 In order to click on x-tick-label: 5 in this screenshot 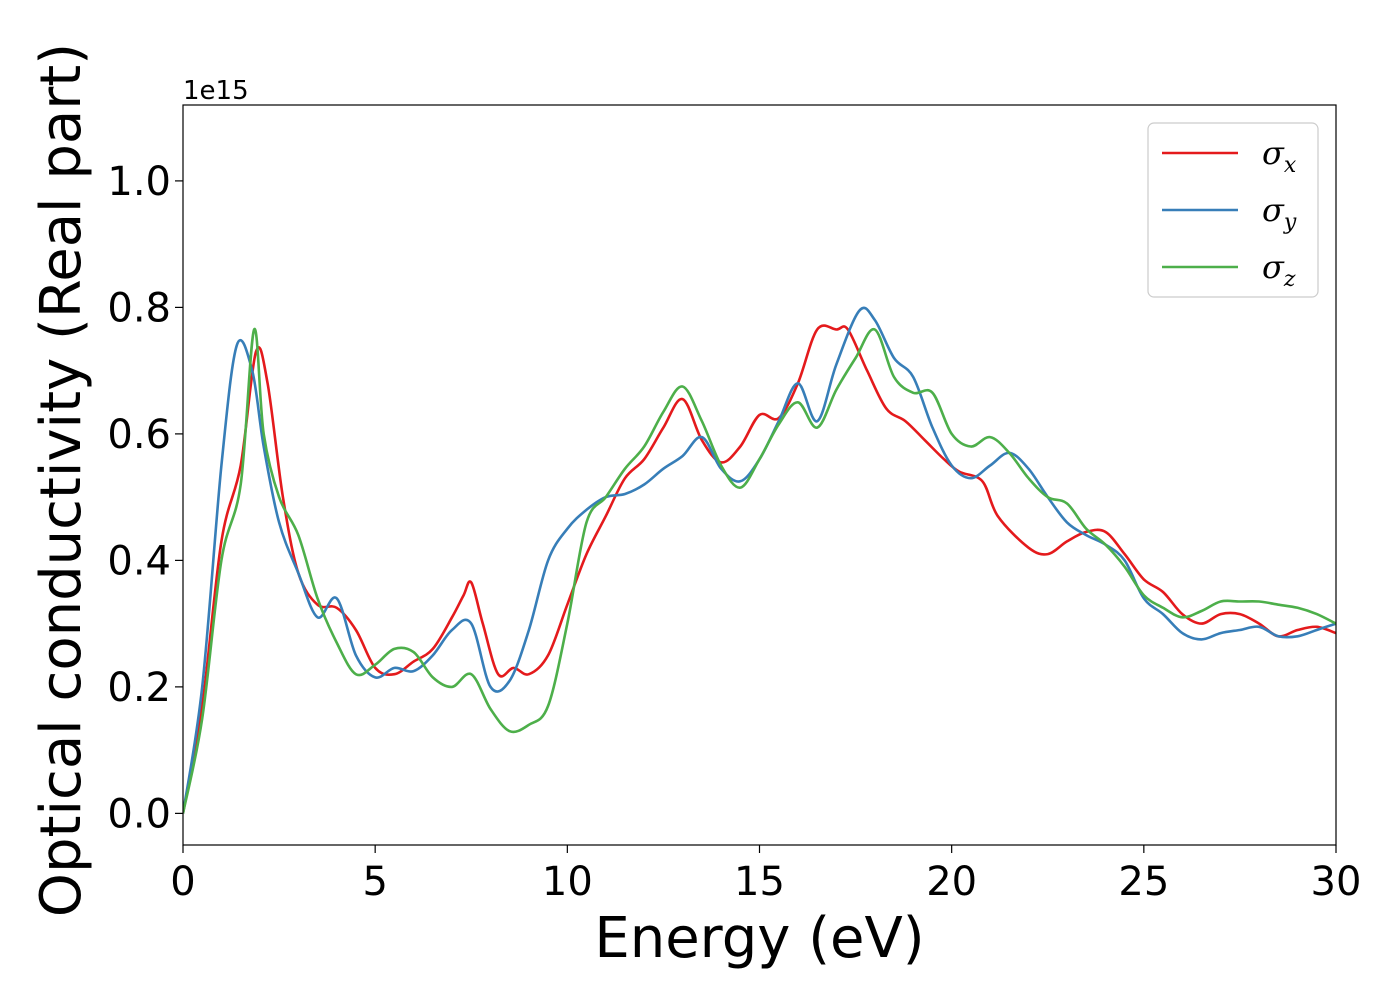, I will do `click(374, 882)`.